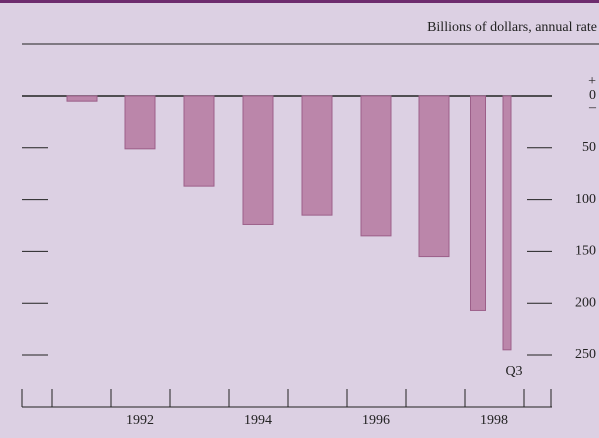  I want to click on y-tick-label: 200, so click(585, 302).